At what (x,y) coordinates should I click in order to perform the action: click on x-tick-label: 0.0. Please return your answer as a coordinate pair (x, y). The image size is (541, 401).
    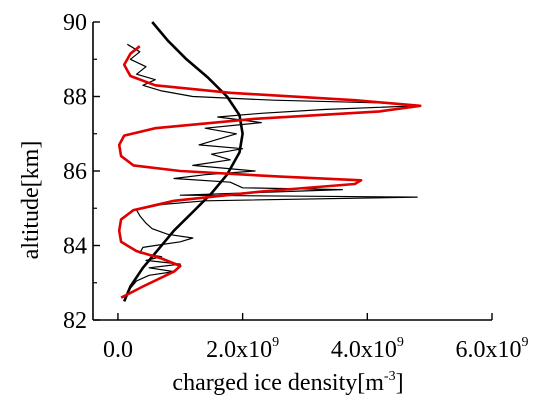
    Looking at the image, I should click on (118, 350).